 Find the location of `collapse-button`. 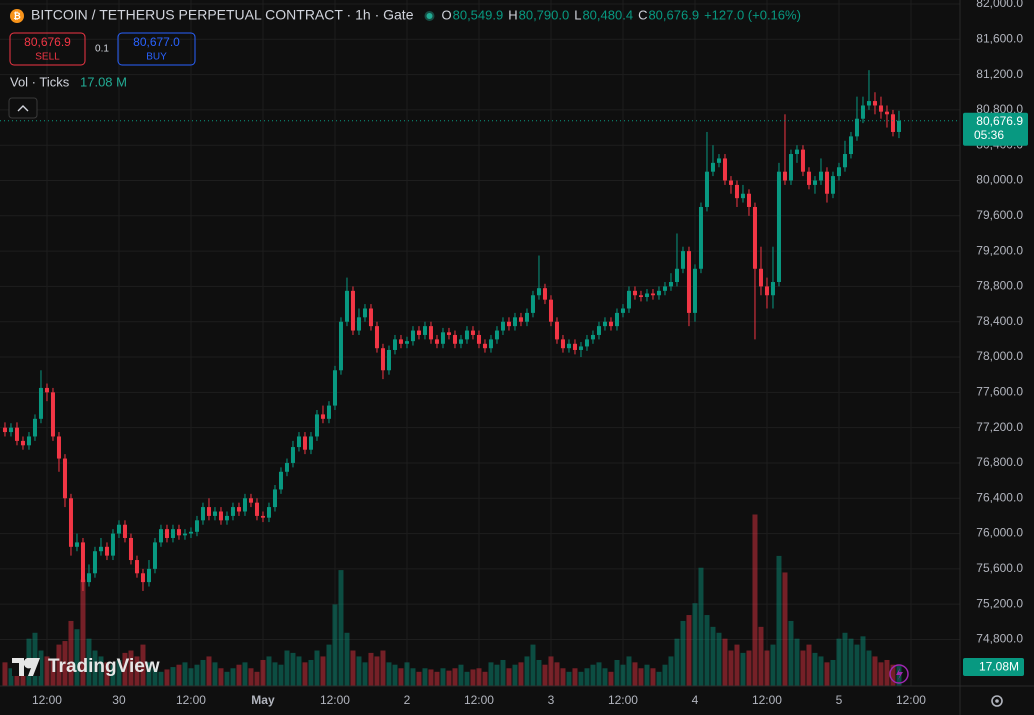

collapse-button is located at coordinates (23, 108).